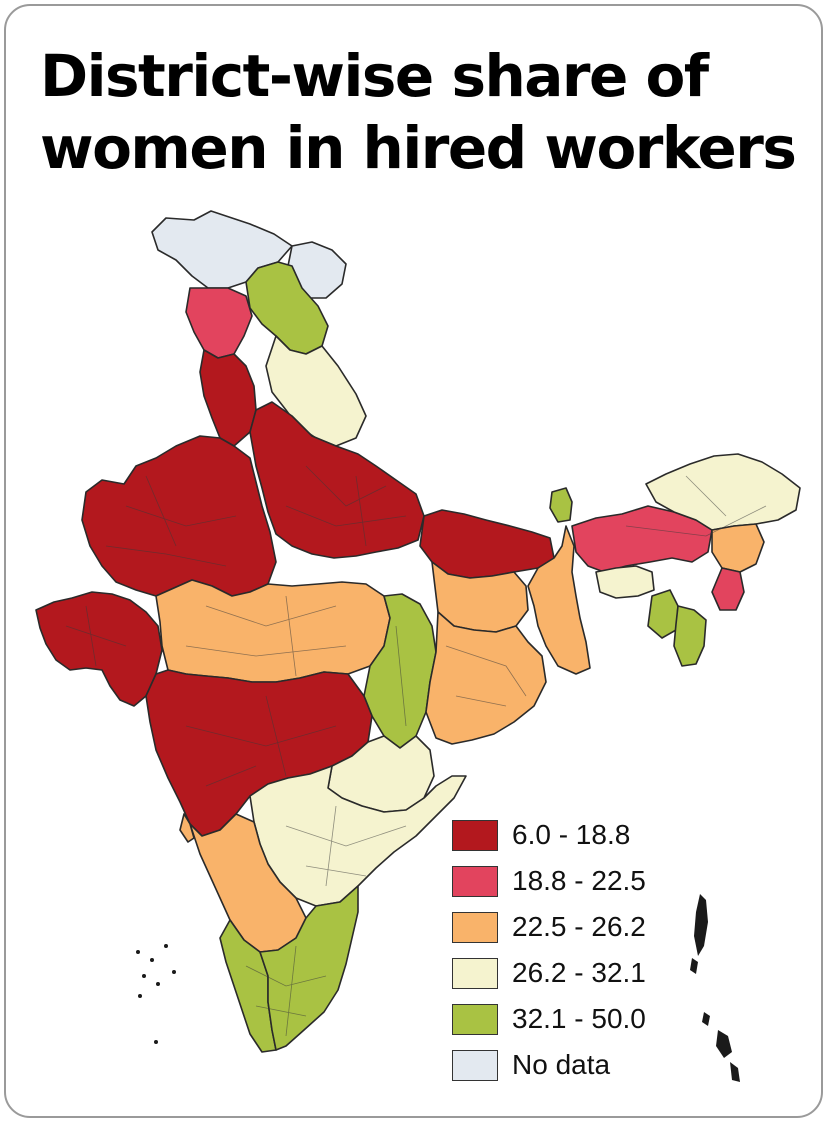 The width and height of the screenshot is (831, 1126). What do you see at coordinates (579, 880) in the screenshot?
I see `legend-label: 18.8 - 22.5` at bounding box center [579, 880].